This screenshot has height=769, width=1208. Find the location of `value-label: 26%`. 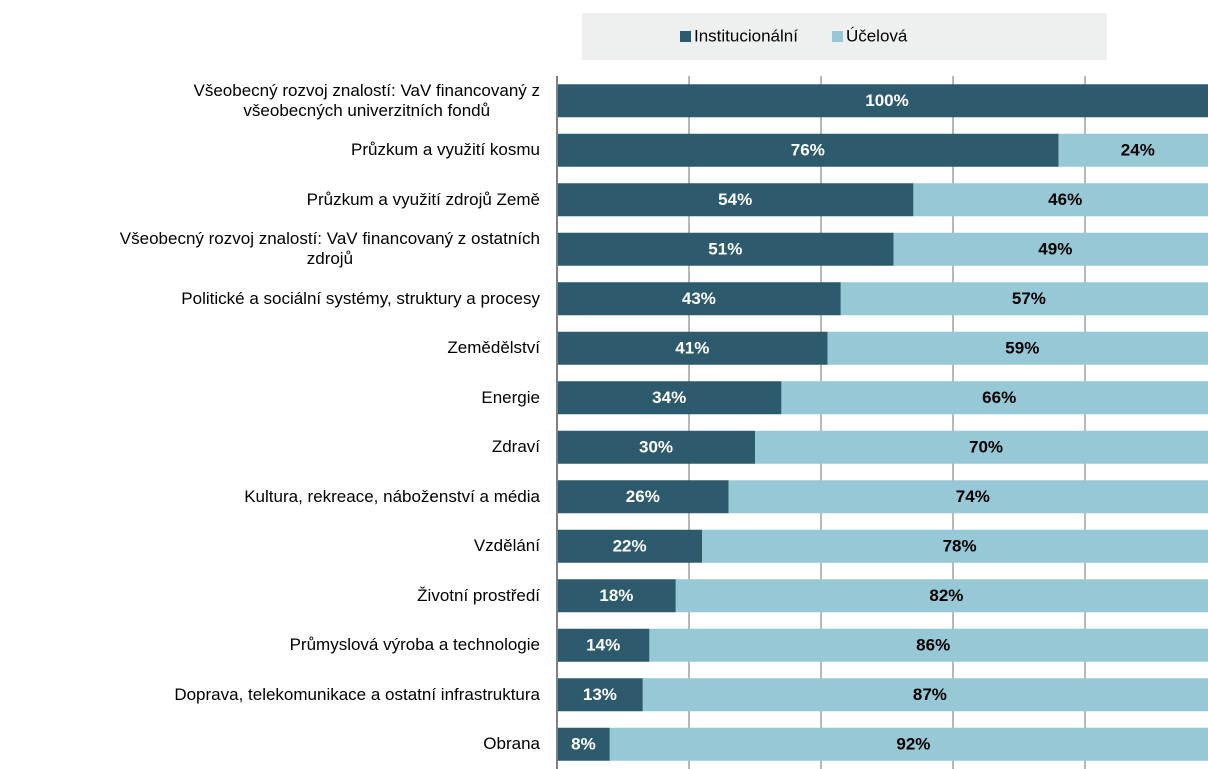

value-label: 26% is located at coordinates (643, 496).